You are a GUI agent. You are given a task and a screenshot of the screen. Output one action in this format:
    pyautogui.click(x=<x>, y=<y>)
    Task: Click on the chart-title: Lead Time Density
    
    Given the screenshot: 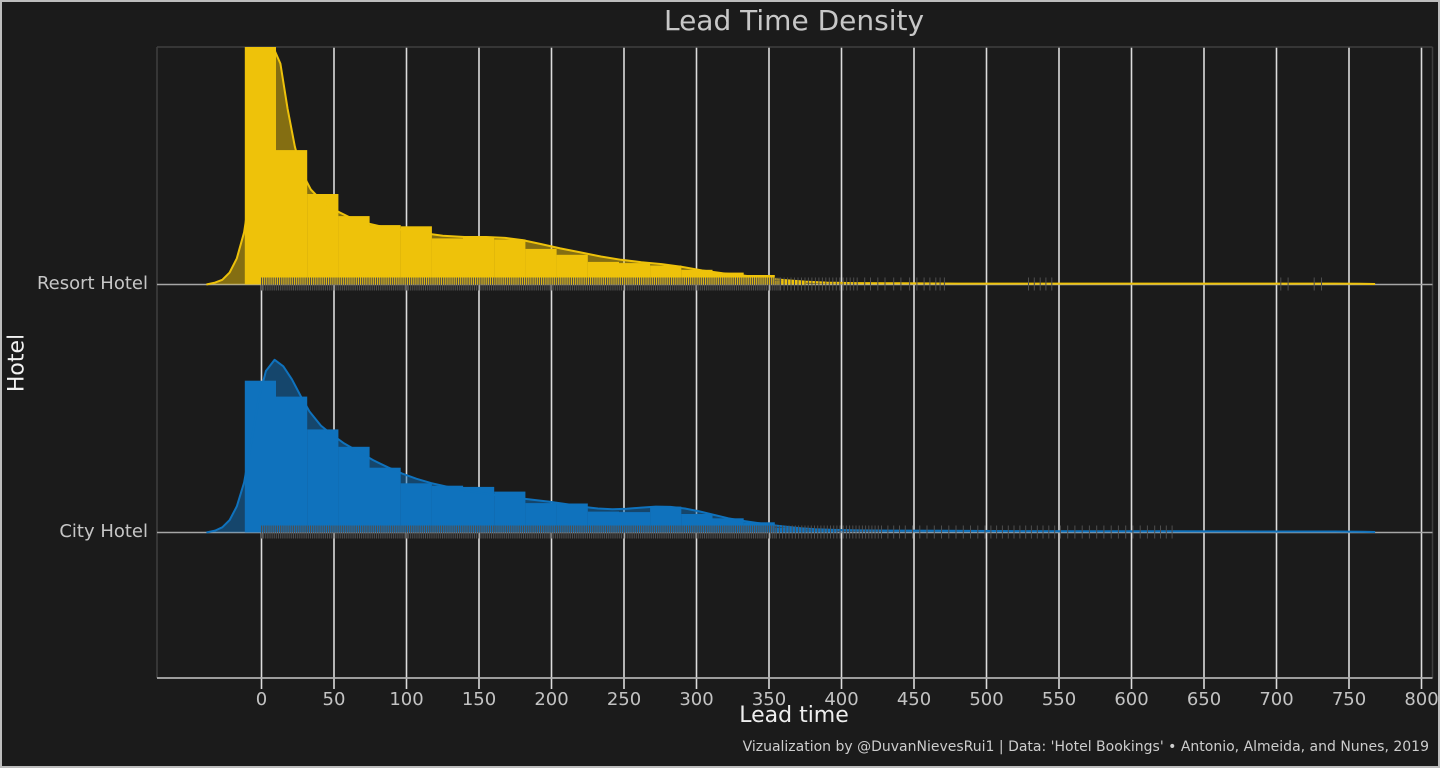 What is the action you would take?
    pyautogui.click(x=794, y=20)
    